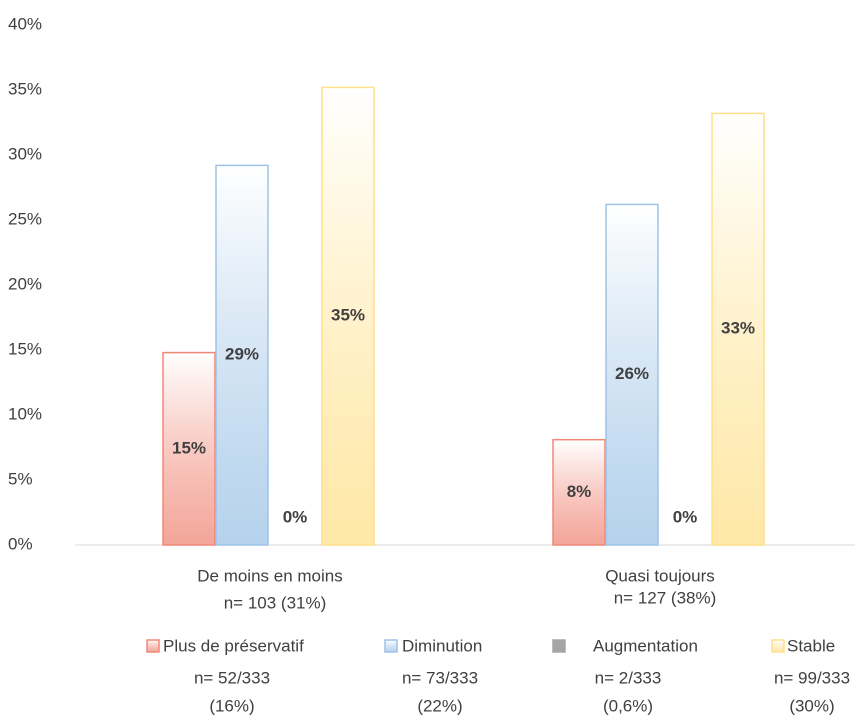 This screenshot has height=720, width=866. I want to click on legend-label: Plus de préservatif, so click(233, 645).